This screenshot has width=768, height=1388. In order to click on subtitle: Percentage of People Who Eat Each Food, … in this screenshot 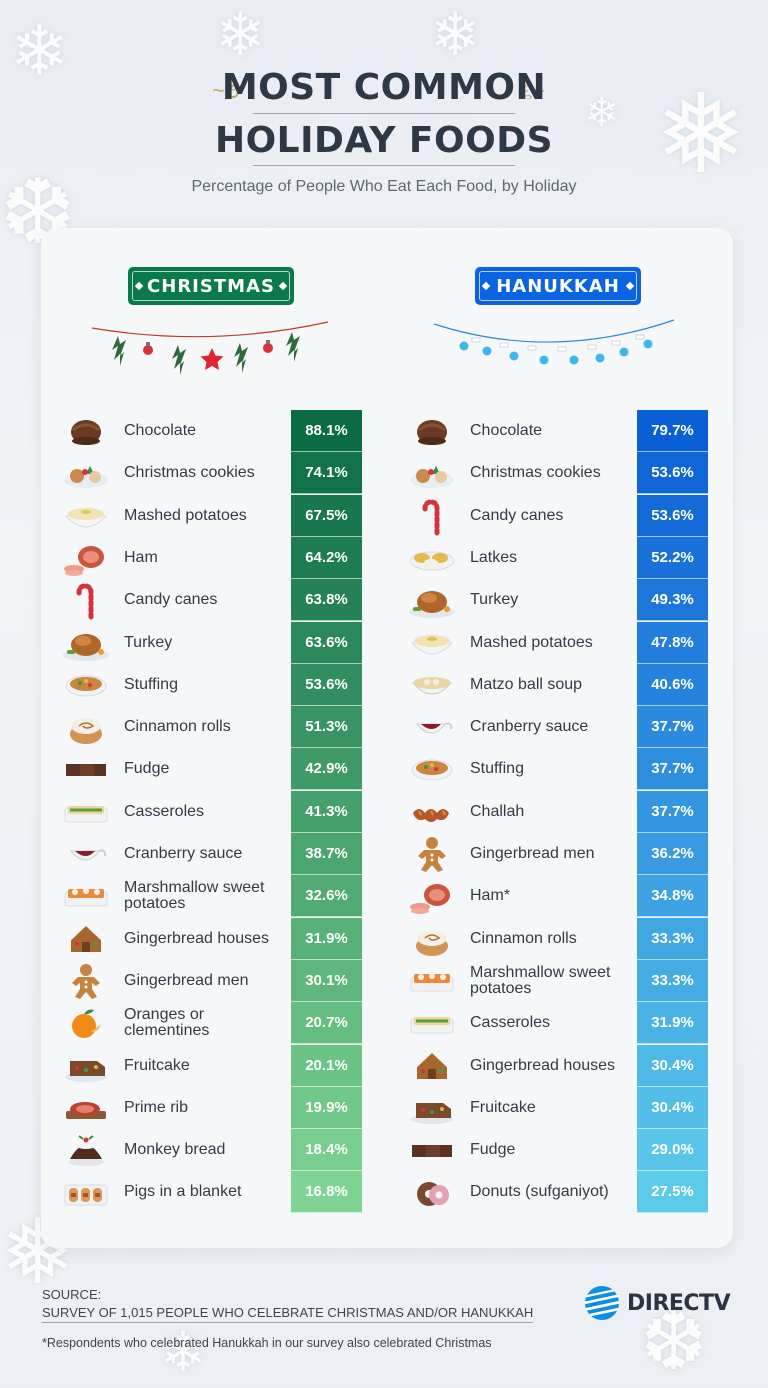, I will do `click(384, 186)`.